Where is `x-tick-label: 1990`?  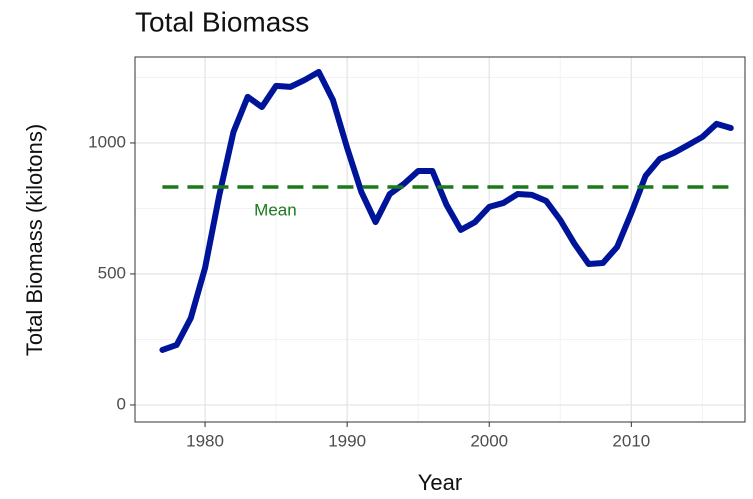
x-tick-label: 1990 is located at coordinates (347, 440).